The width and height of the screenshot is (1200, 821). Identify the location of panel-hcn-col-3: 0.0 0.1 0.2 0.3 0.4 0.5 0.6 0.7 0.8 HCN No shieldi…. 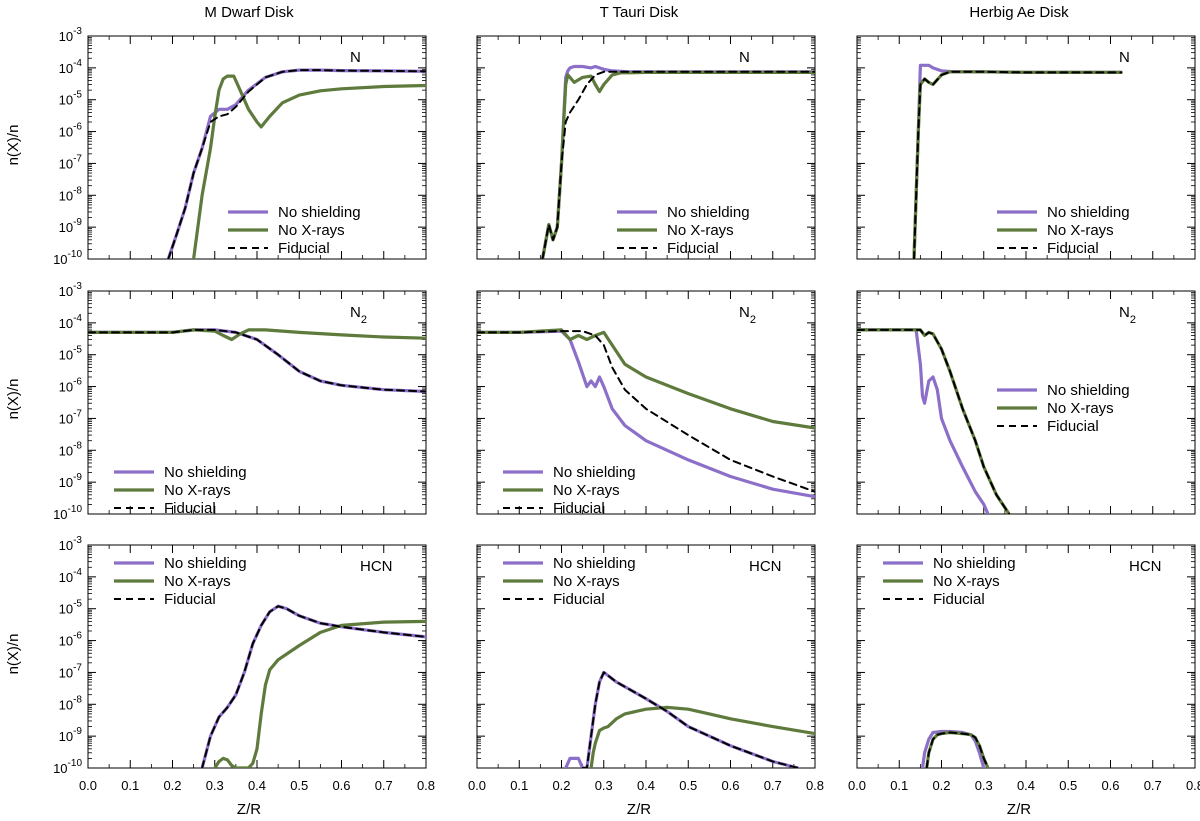
(1024, 668).